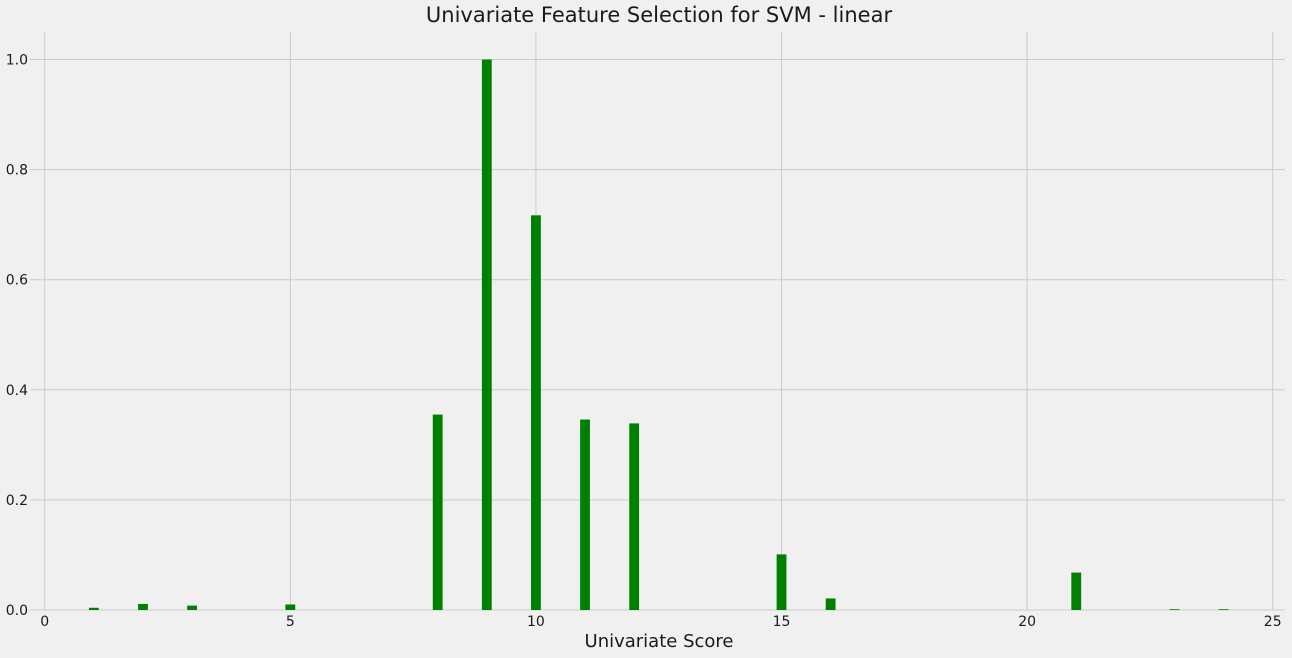 This screenshot has width=1292, height=658. I want to click on x-tick-label: 25, so click(1273, 622).